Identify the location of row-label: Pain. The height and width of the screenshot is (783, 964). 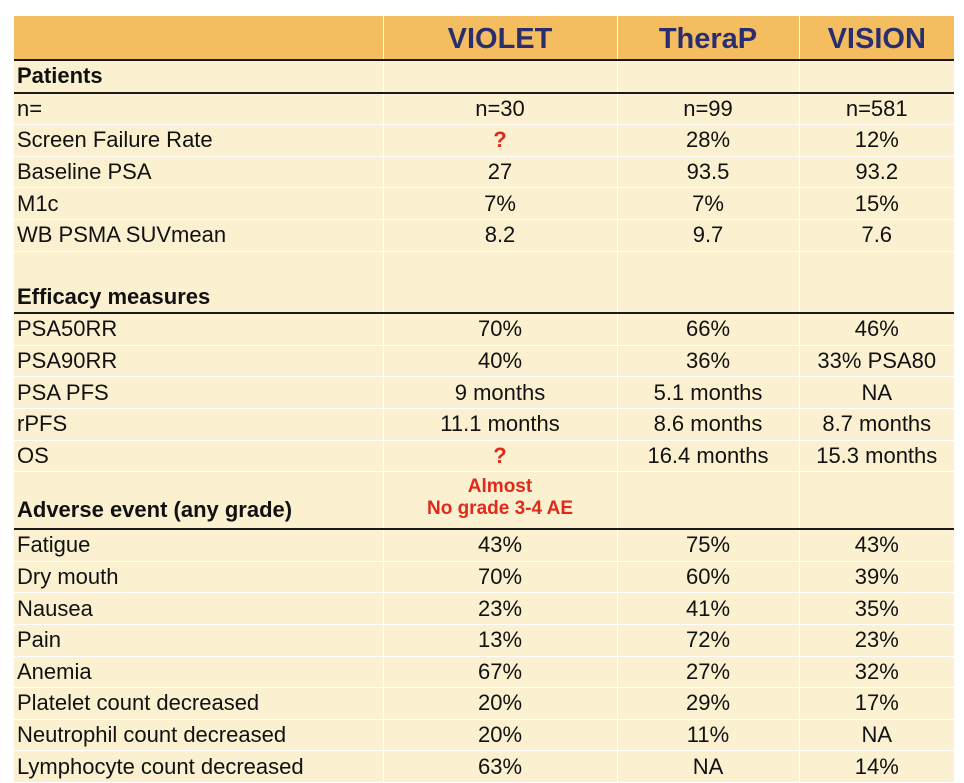
(199, 640).